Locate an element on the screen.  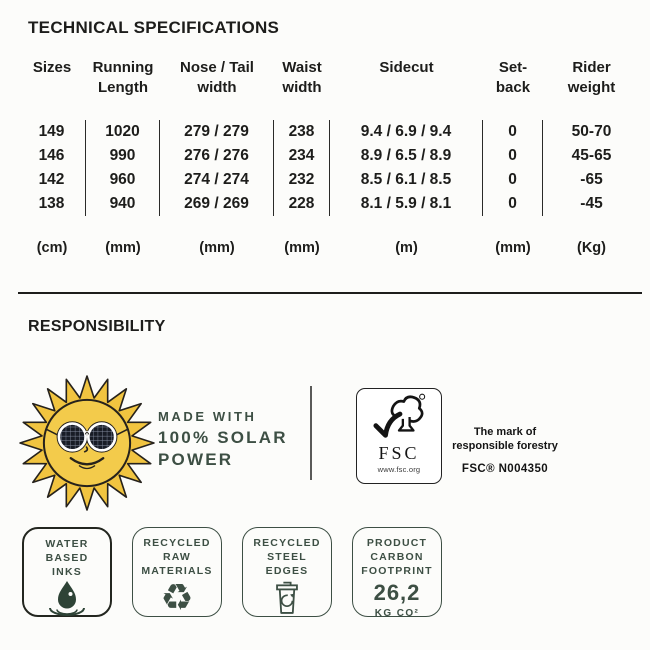
page-title: TECHNICAL SPECIFICATIONS is located at coordinates (154, 27).